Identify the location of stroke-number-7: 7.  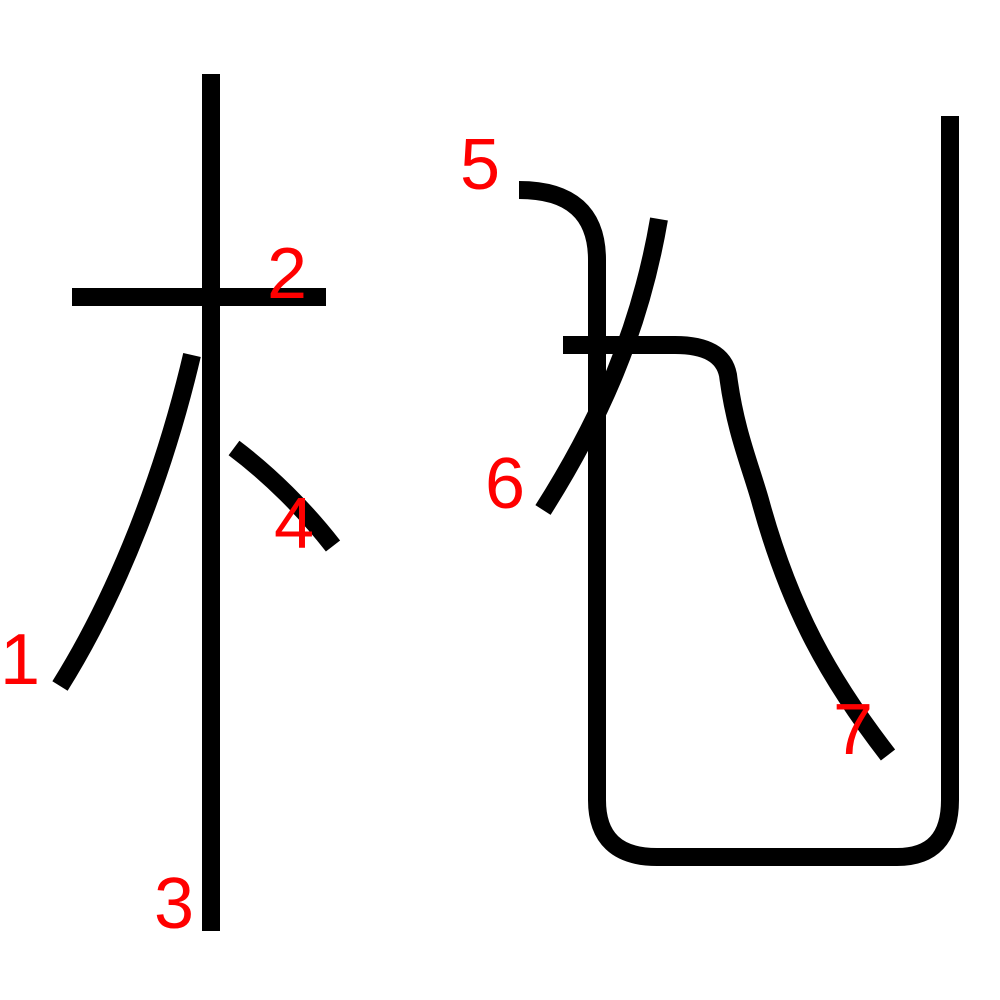
(853, 730).